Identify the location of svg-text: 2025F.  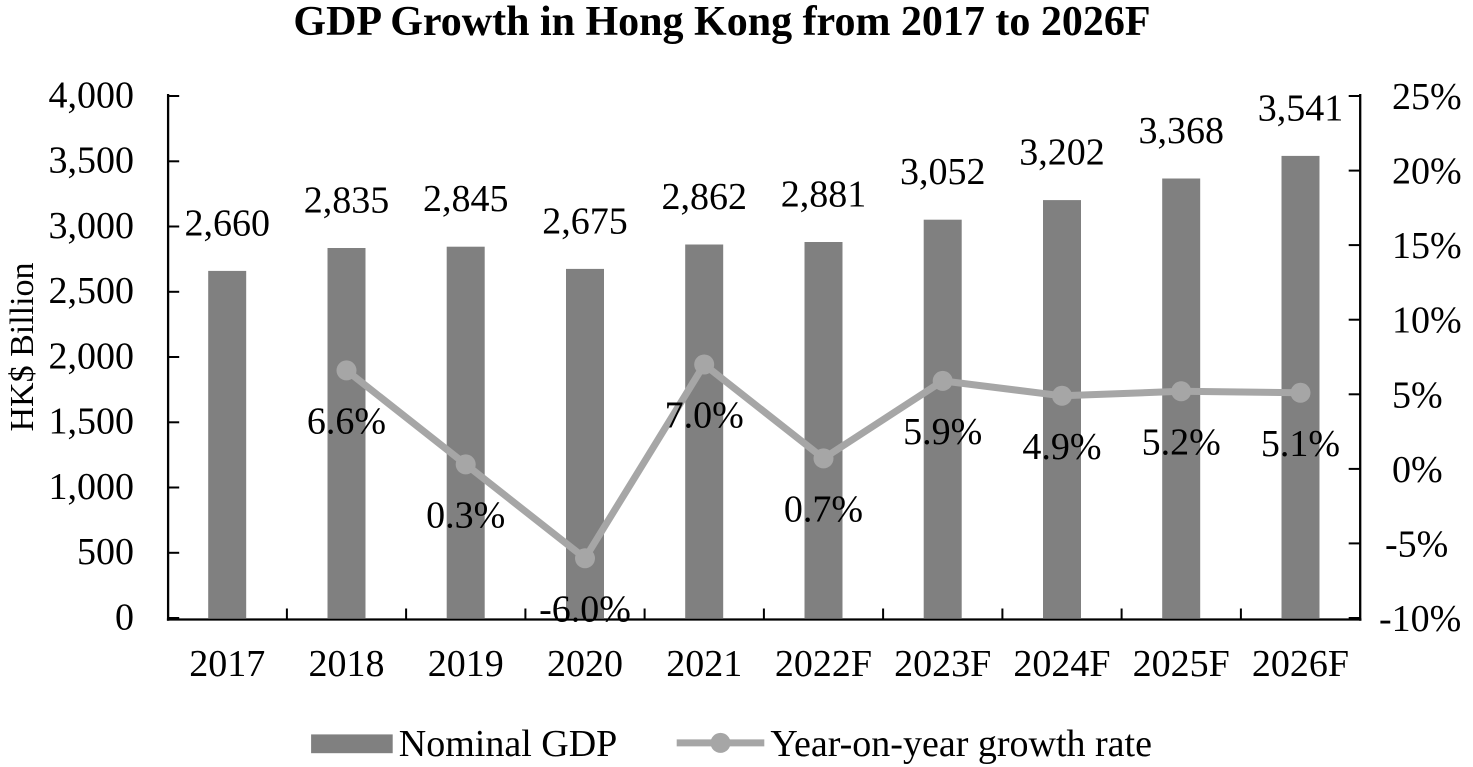
(1181, 664).